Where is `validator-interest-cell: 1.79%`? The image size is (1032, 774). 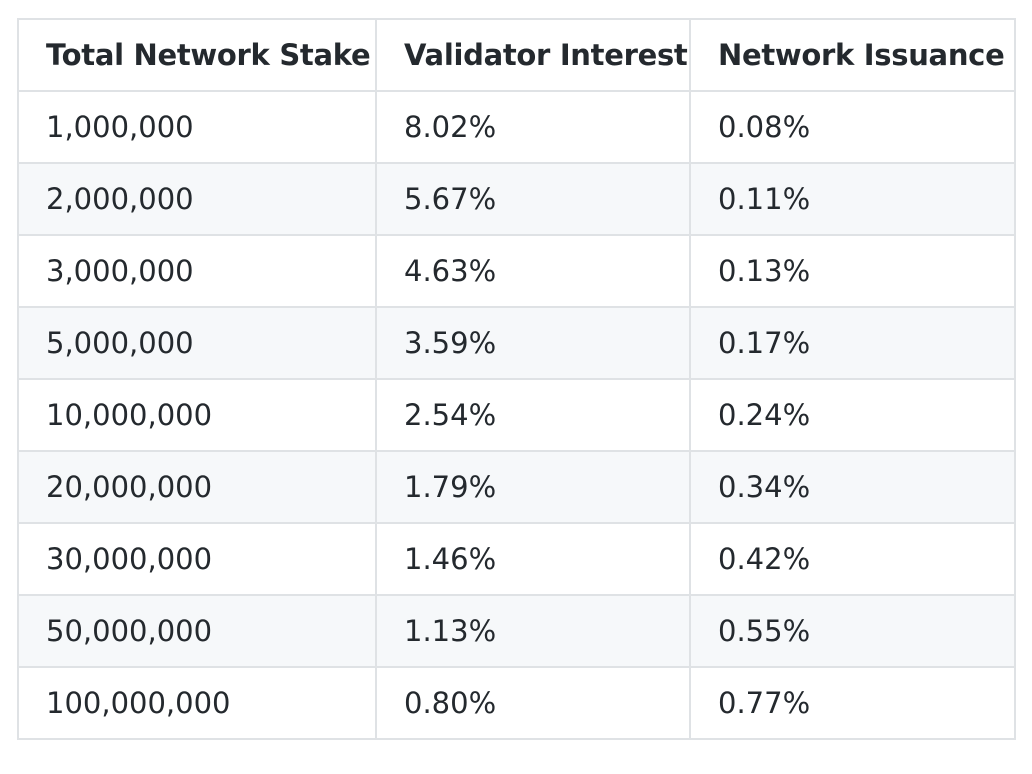 validator-interest-cell: 1.79% is located at coordinates (533, 487).